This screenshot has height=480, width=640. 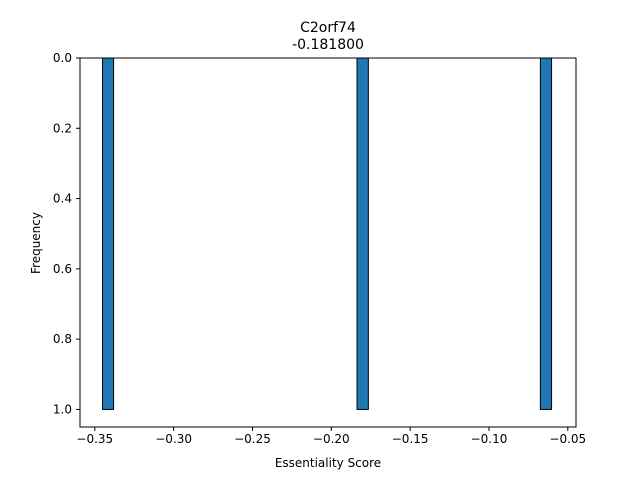 I want to click on x-tick-label: −0.20, so click(x=331, y=439).